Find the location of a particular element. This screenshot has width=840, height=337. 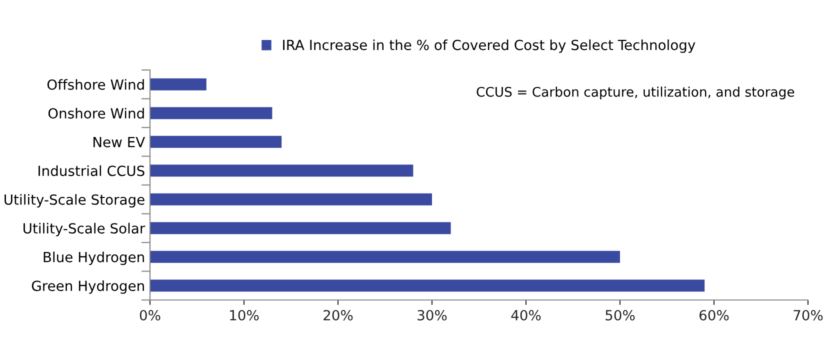

legend-label: IRA Increase in the % of Covered Cost by Select Technology is located at coordinates (489, 46).